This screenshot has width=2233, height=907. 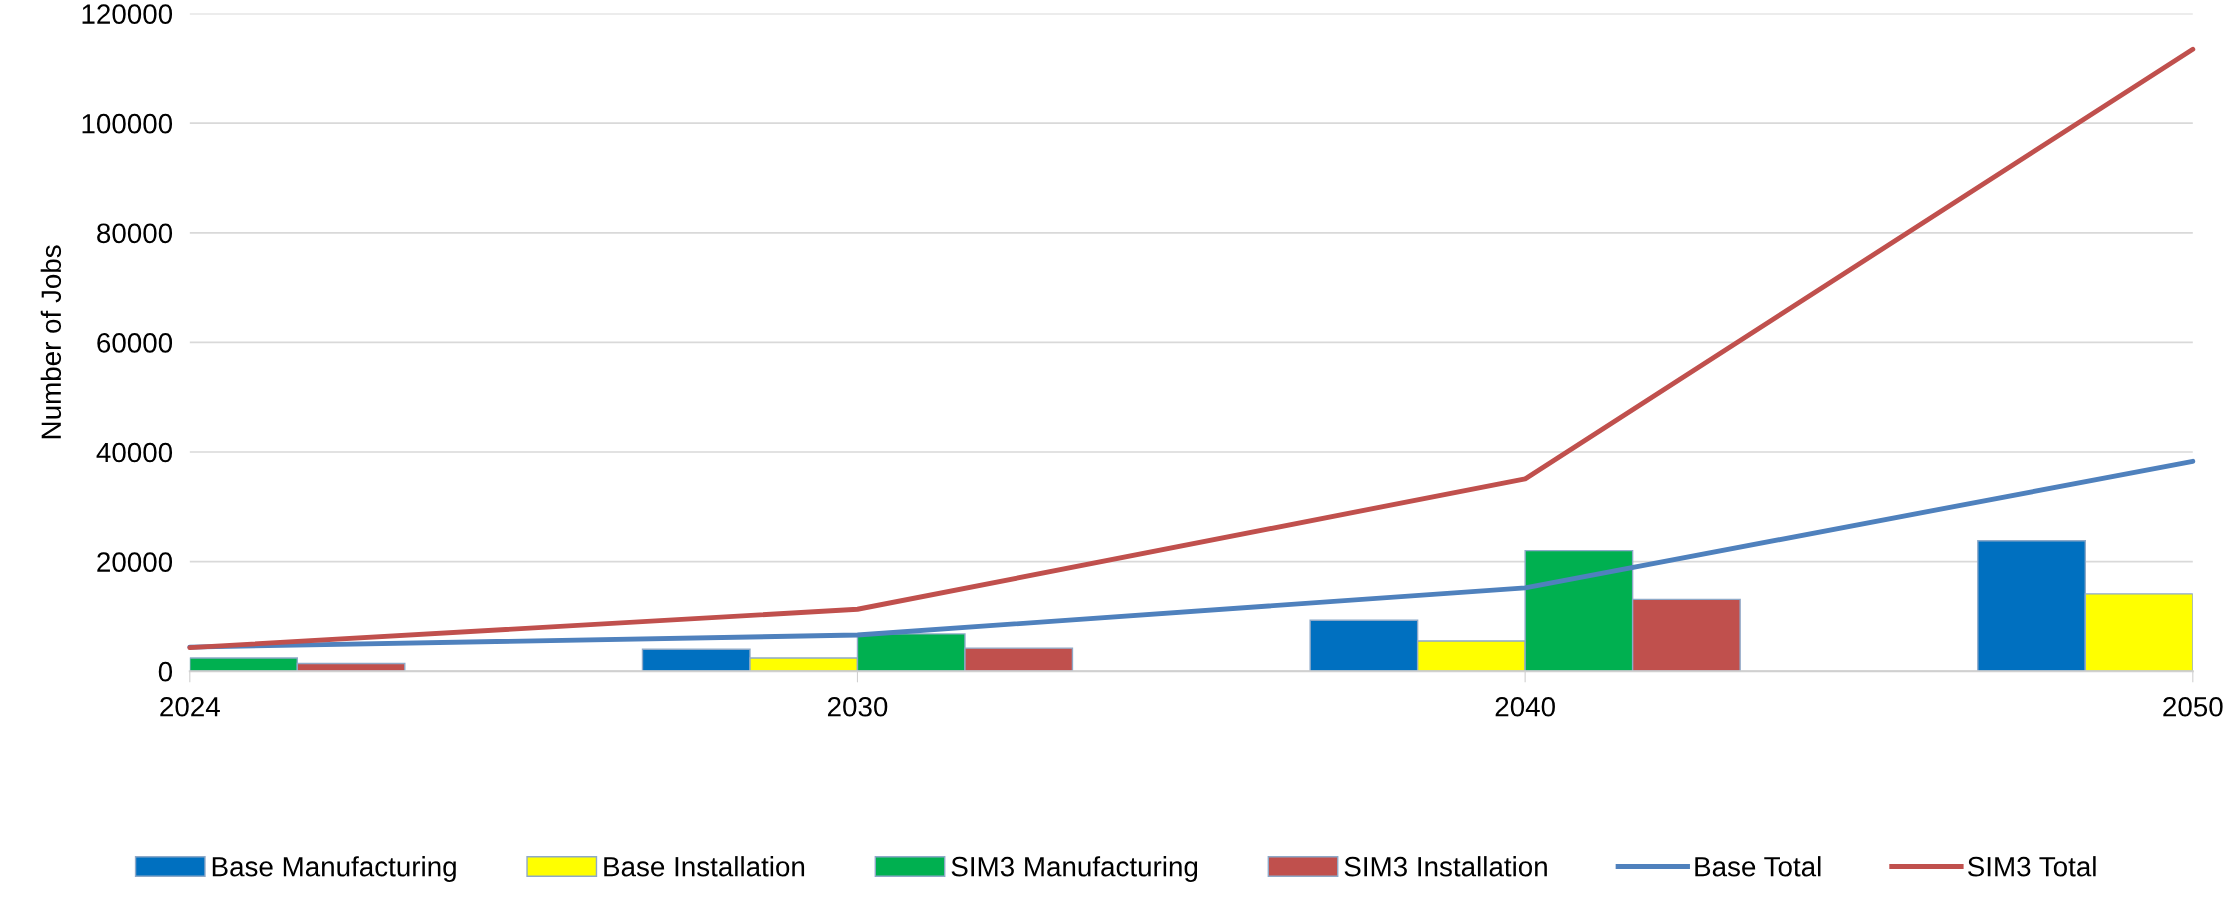 I want to click on x-tick-label: 2050, so click(x=2193, y=706).